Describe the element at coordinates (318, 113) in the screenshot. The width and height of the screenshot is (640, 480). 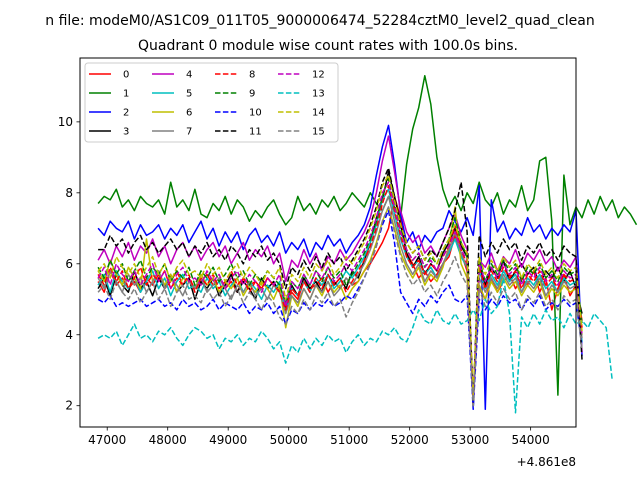
I see `legend-label-14: 14` at that location.